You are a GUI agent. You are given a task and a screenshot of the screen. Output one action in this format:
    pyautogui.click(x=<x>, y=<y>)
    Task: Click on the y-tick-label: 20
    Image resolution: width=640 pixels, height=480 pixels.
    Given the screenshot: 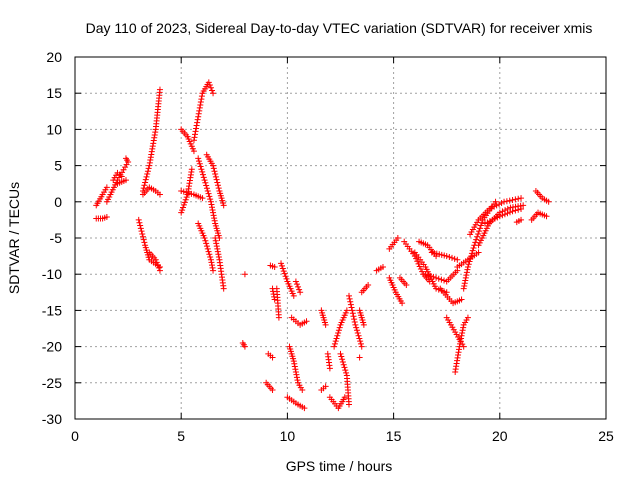 What is the action you would take?
    pyautogui.click(x=54, y=57)
    